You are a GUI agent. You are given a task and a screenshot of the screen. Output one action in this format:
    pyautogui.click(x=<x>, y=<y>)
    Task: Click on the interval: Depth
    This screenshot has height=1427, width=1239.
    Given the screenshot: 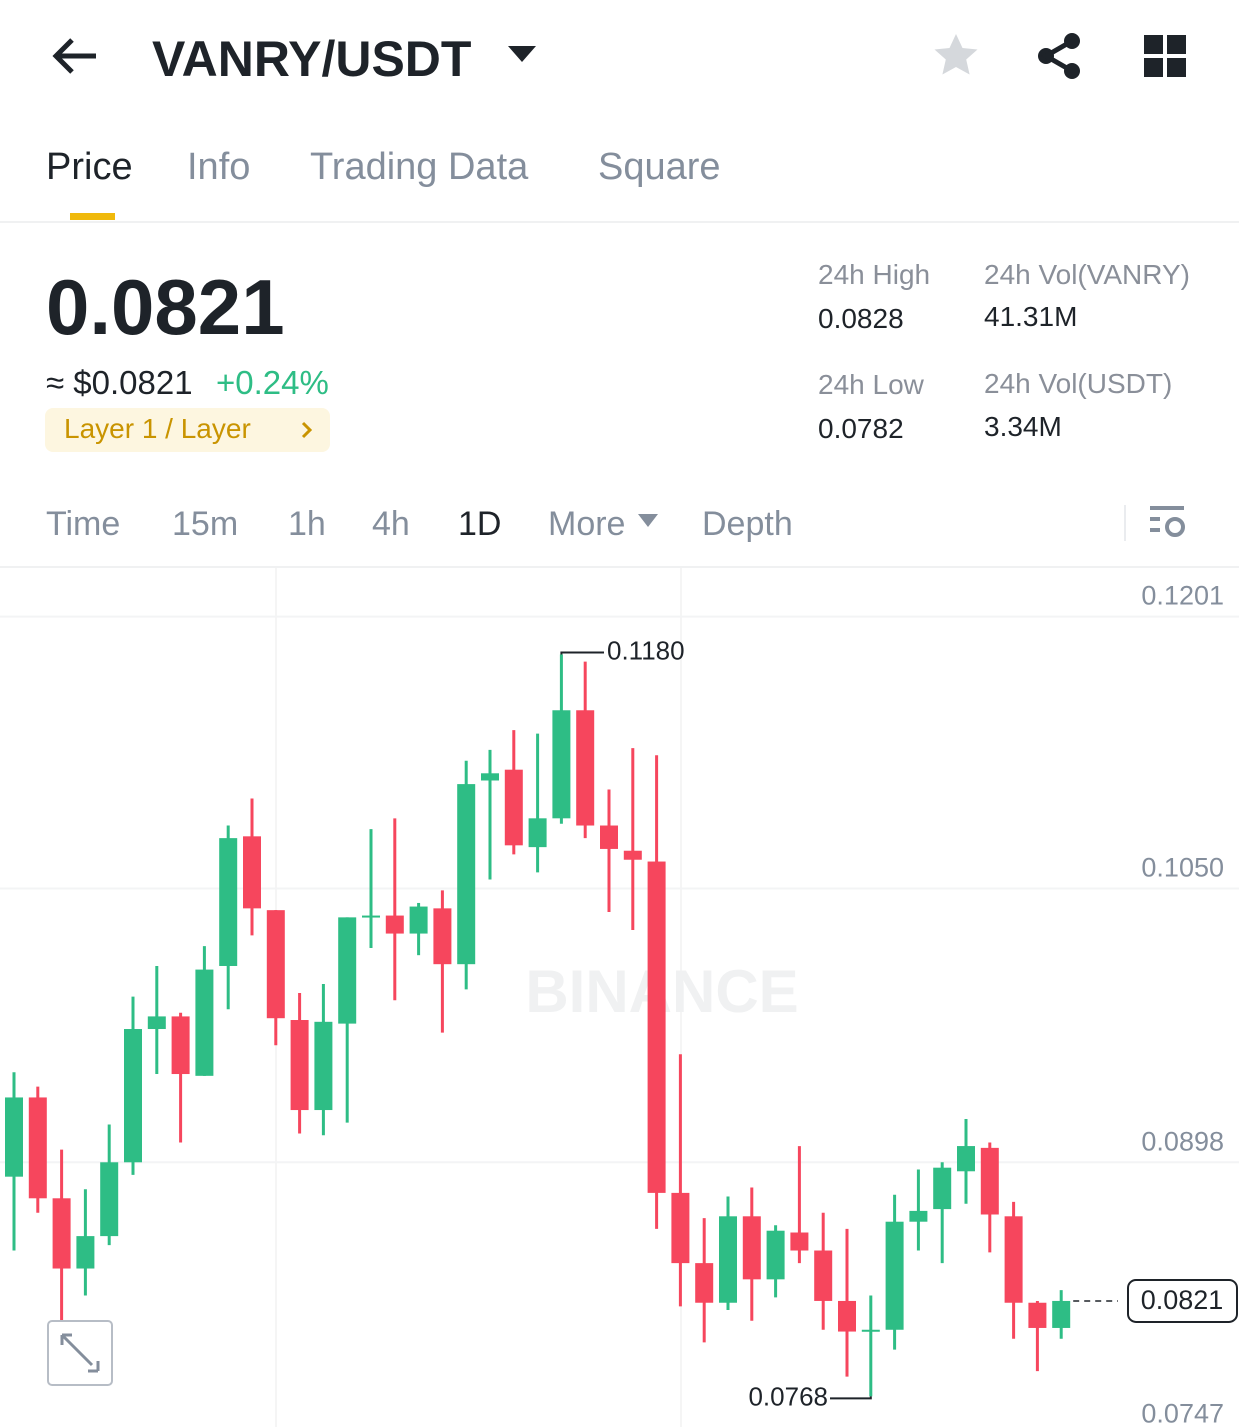 What is the action you would take?
    pyautogui.click(x=747, y=524)
    